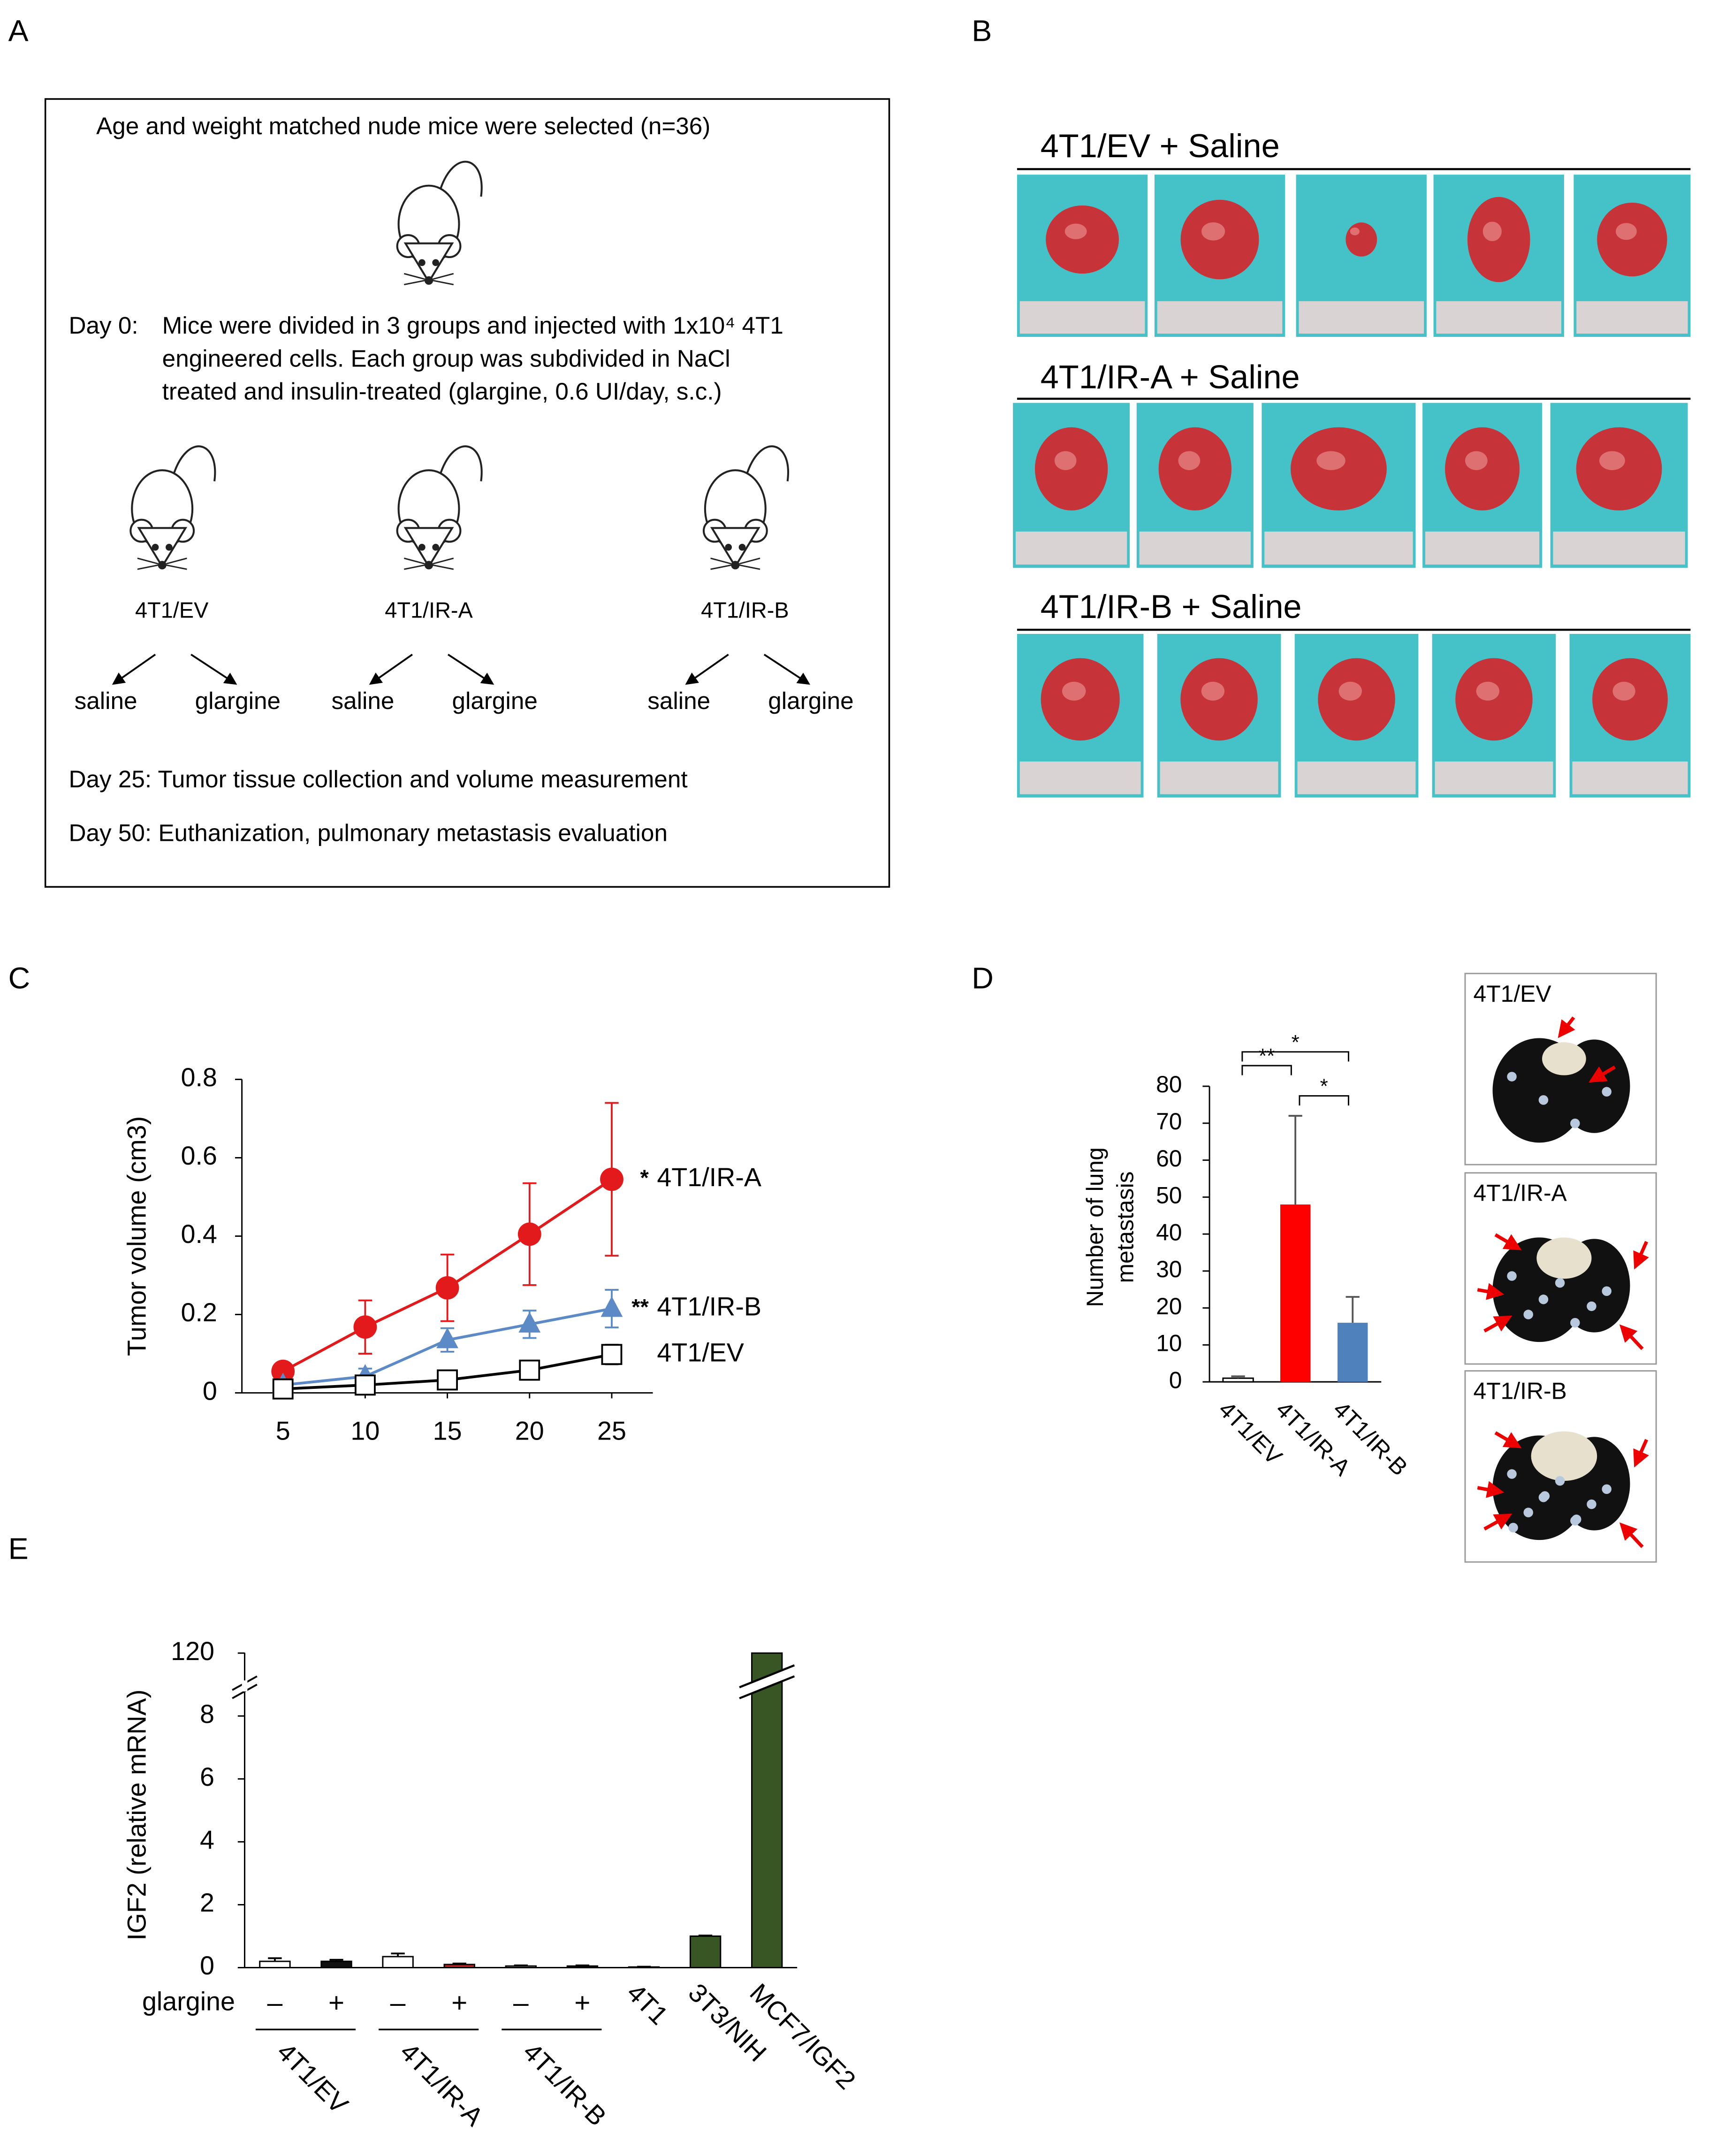 The width and height of the screenshot is (1718, 2156). I want to click on x-tick-label: 4T1, so click(647, 2004).